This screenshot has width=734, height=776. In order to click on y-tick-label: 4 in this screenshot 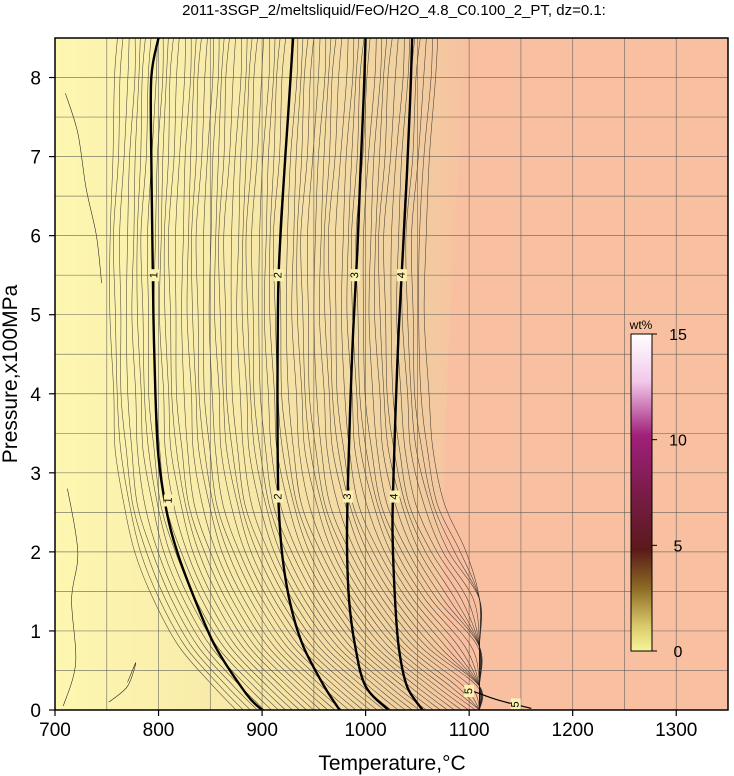, I will do `click(35, 395)`.